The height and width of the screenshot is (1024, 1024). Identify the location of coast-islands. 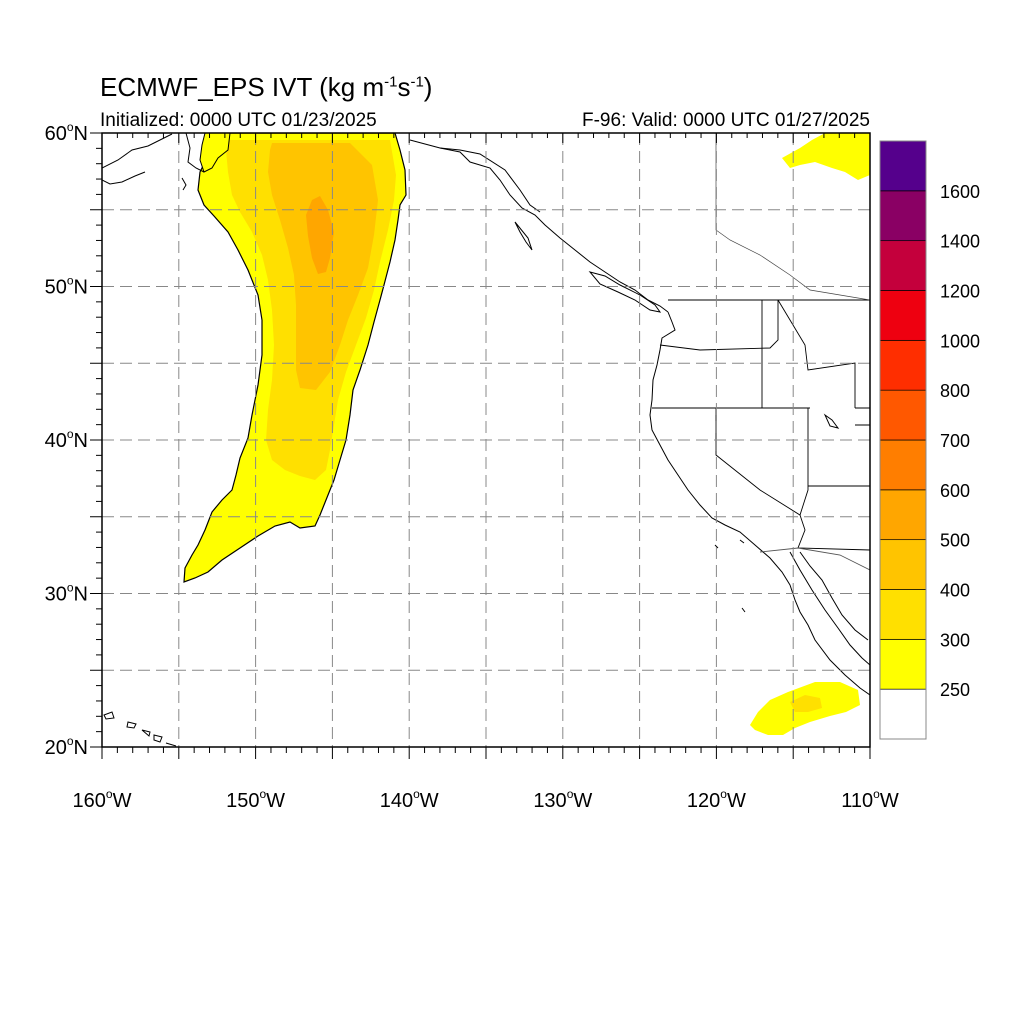
(777, 513).